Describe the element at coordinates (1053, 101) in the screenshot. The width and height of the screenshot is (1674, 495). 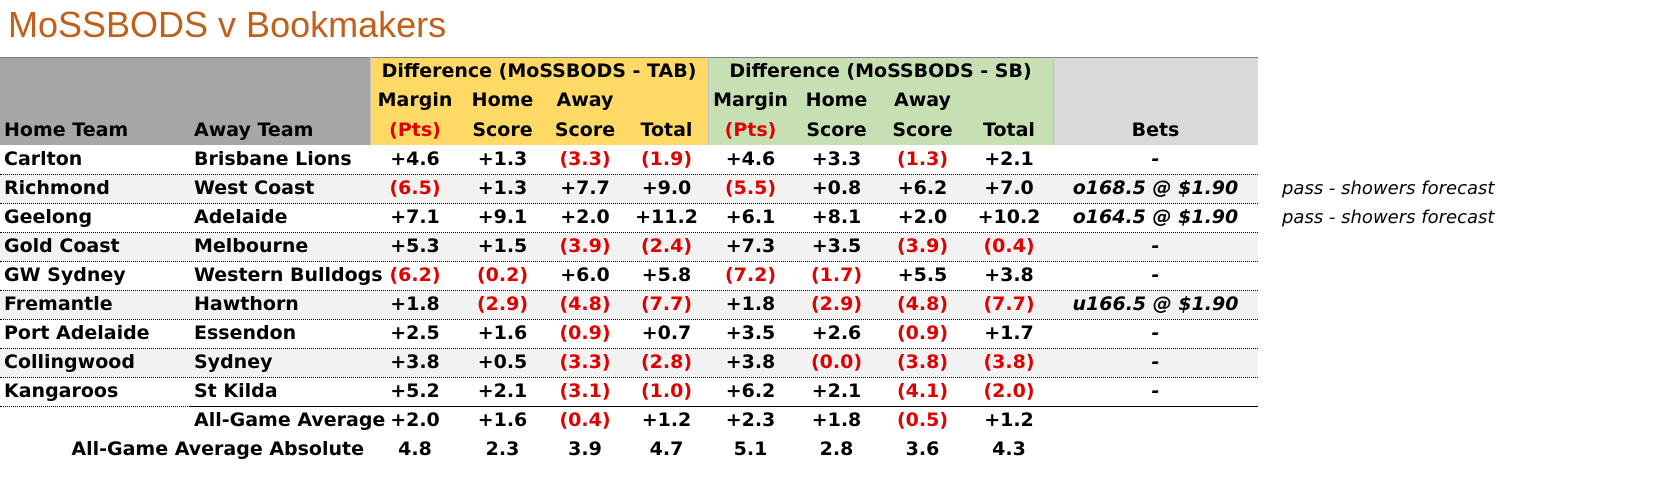
I see `header-divider-bets` at that location.